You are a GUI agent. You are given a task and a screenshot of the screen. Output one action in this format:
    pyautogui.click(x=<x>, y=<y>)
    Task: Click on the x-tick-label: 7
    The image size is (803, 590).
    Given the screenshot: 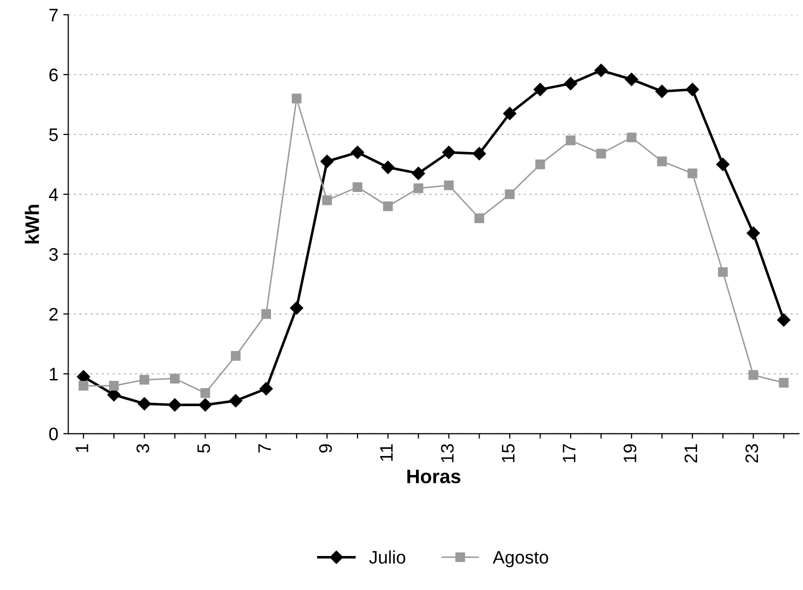 What is the action you would take?
    pyautogui.click(x=264, y=448)
    